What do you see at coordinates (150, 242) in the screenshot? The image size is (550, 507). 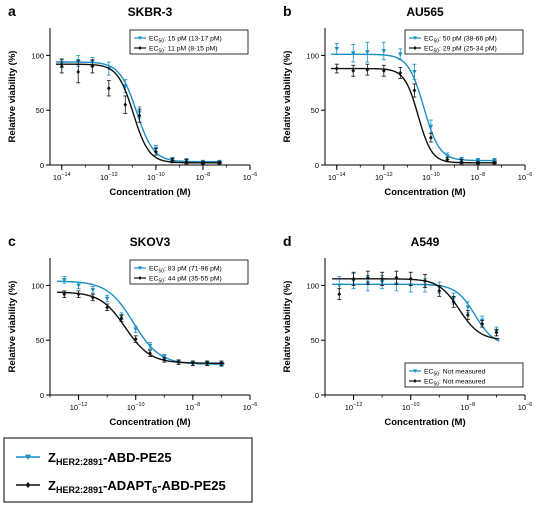 I see `panel-title: SKOV3` at bounding box center [150, 242].